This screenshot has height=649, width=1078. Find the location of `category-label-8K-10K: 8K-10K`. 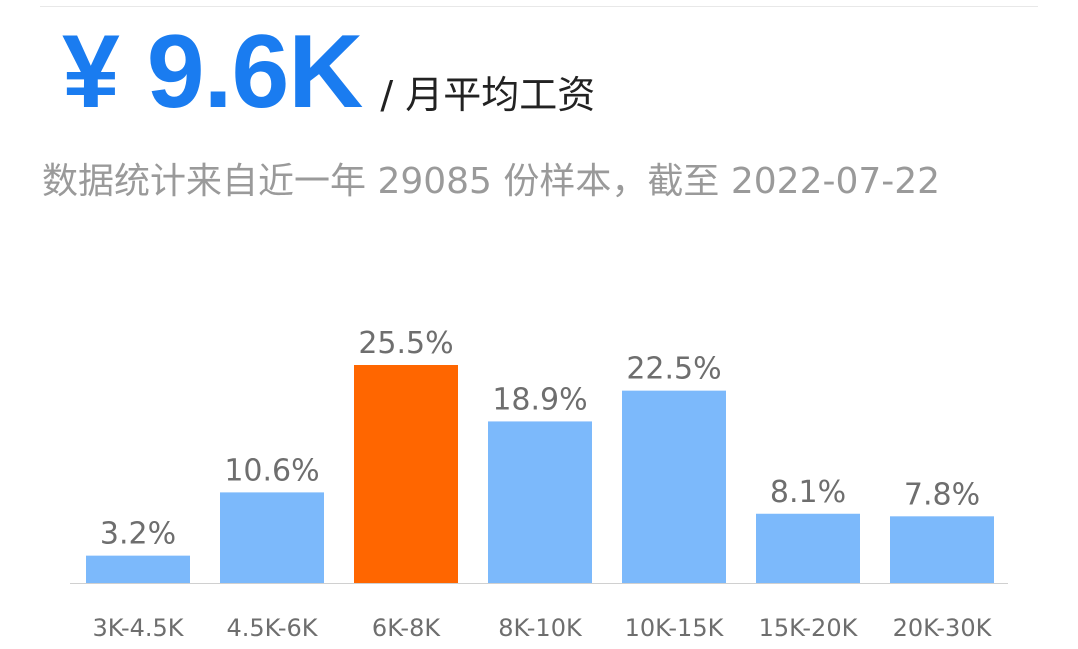

category-label-8K-10K: 8K-10K is located at coordinates (540, 628).